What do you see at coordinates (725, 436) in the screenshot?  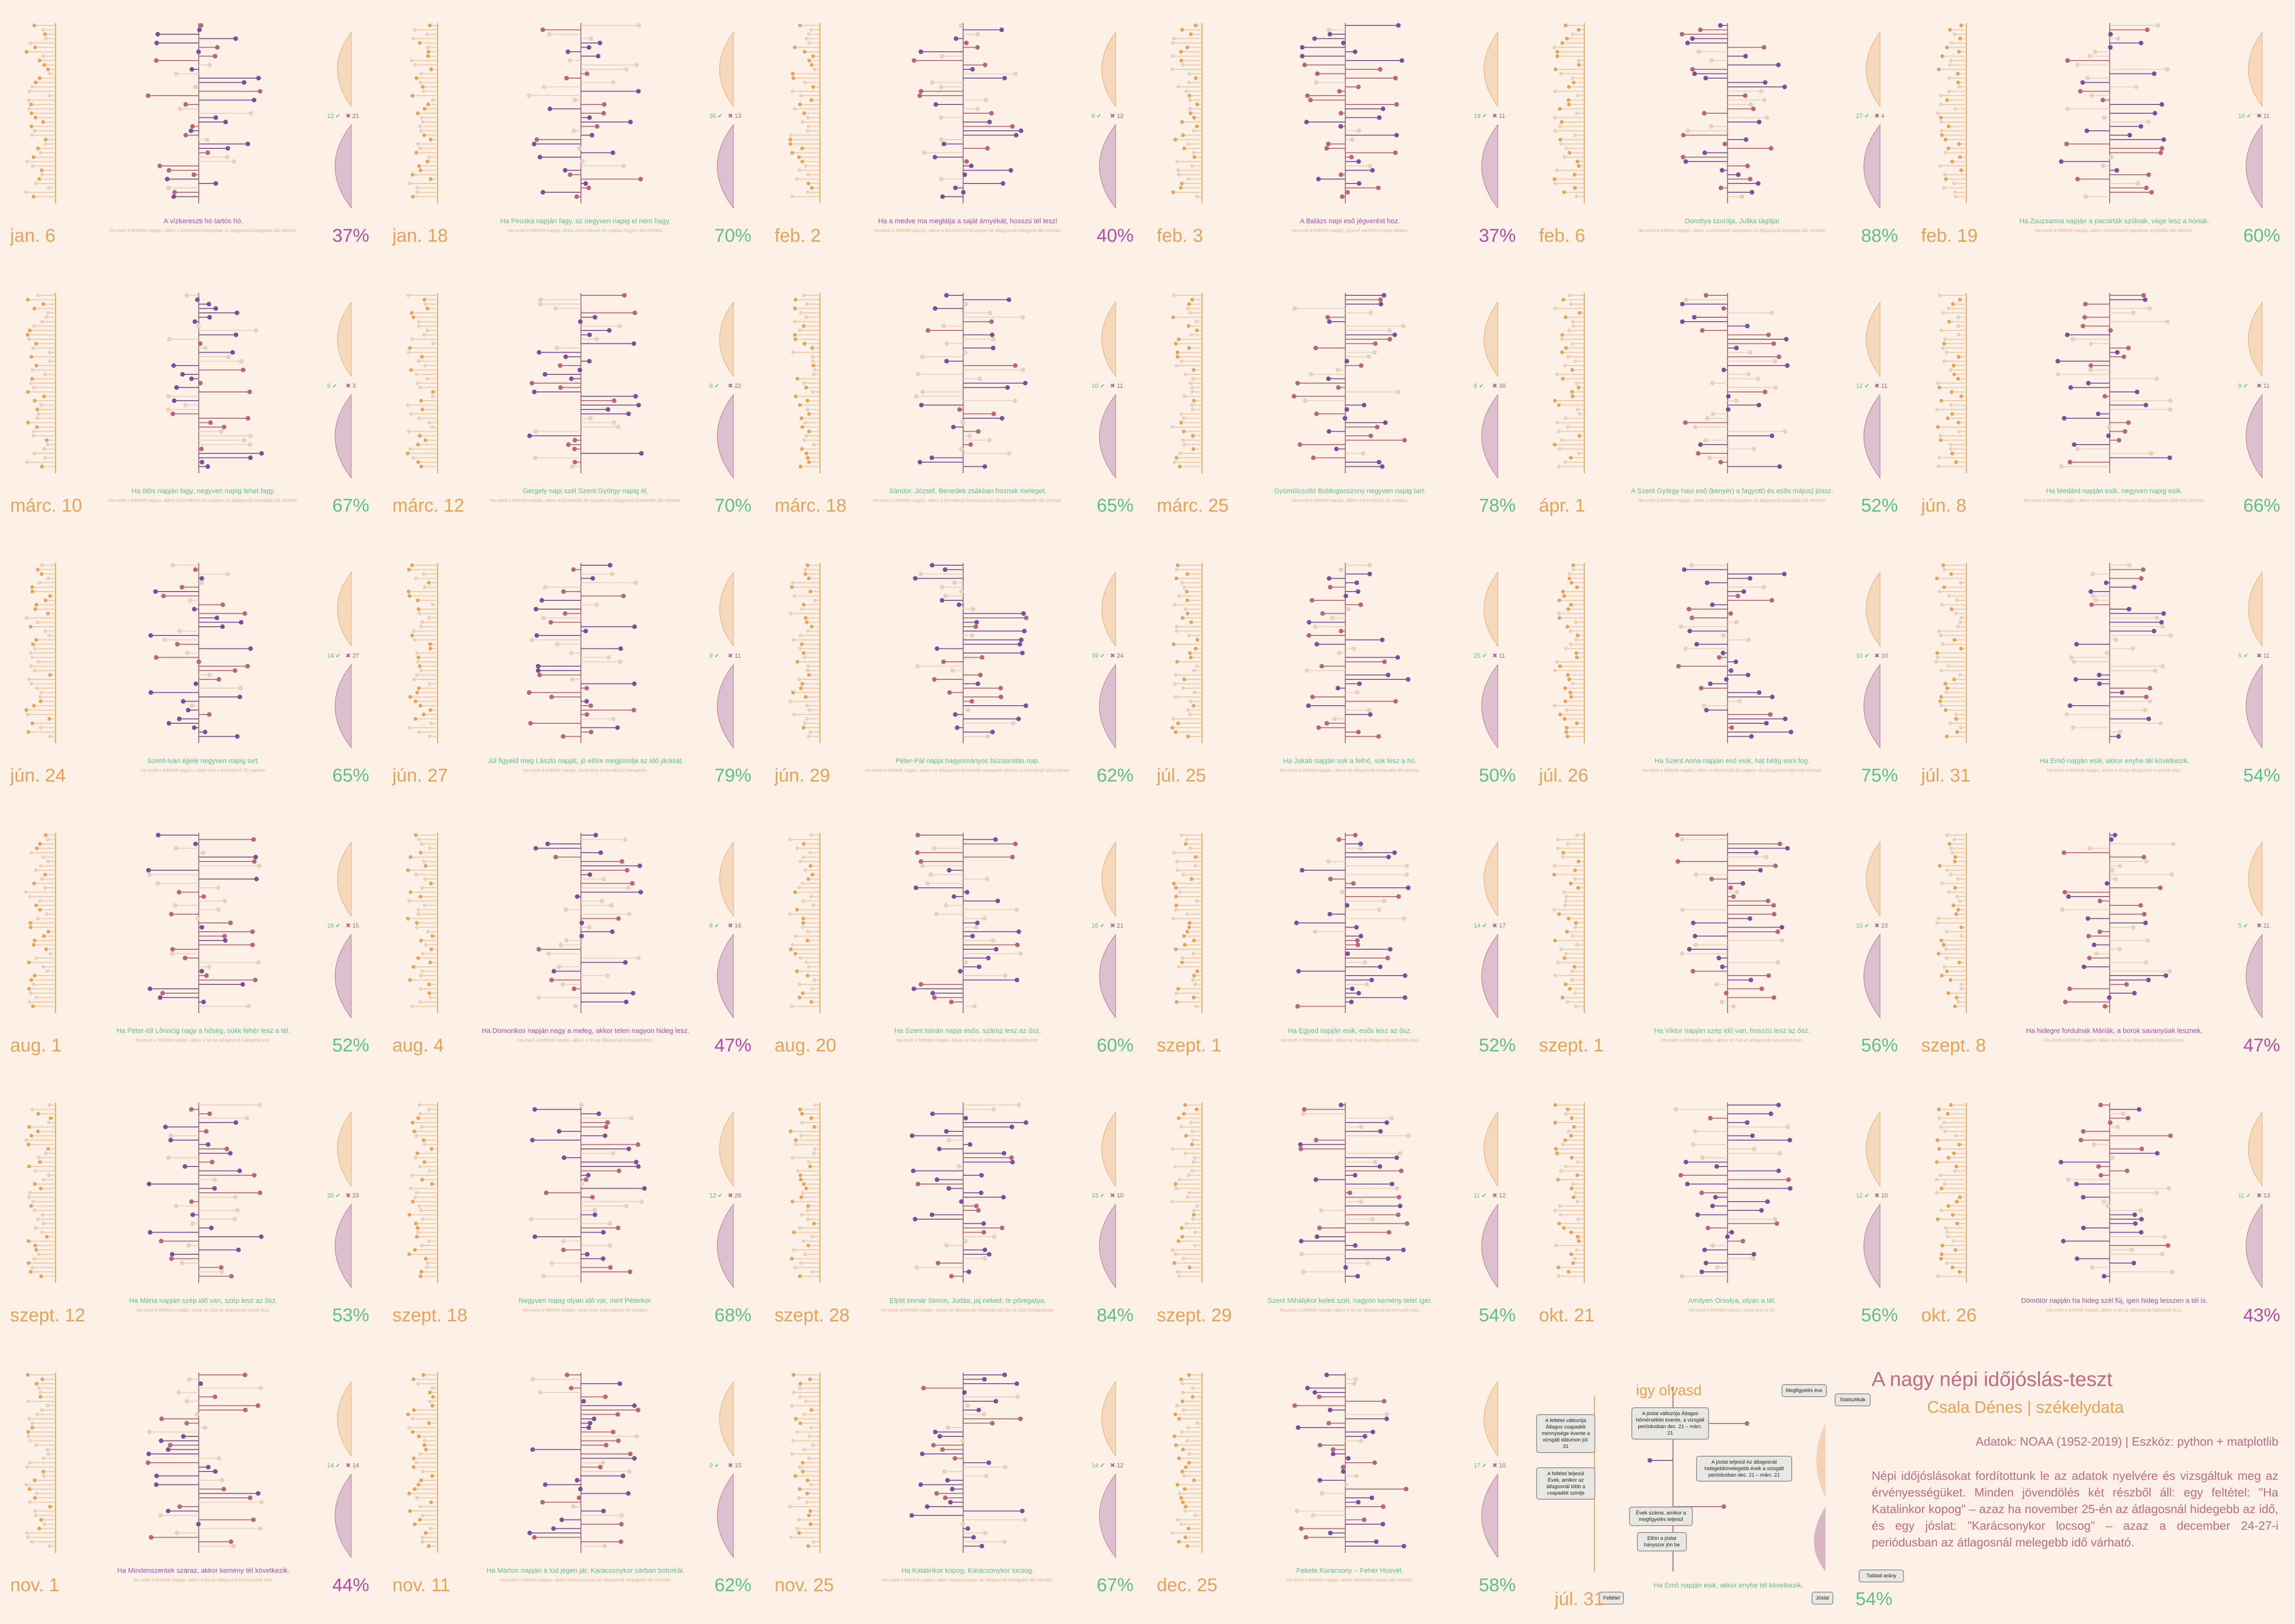 I see `prediction-density` at bounding box center [725, 436].